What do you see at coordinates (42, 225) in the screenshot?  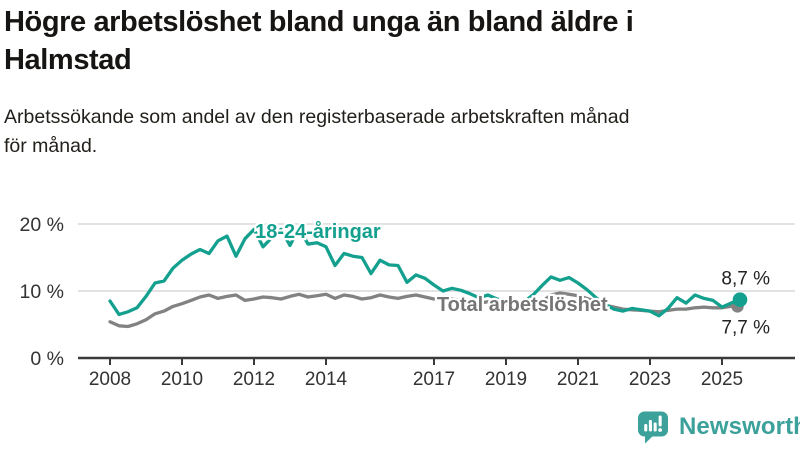 I see `y-tick-label: 20 %` at bounding box center [42, 225].